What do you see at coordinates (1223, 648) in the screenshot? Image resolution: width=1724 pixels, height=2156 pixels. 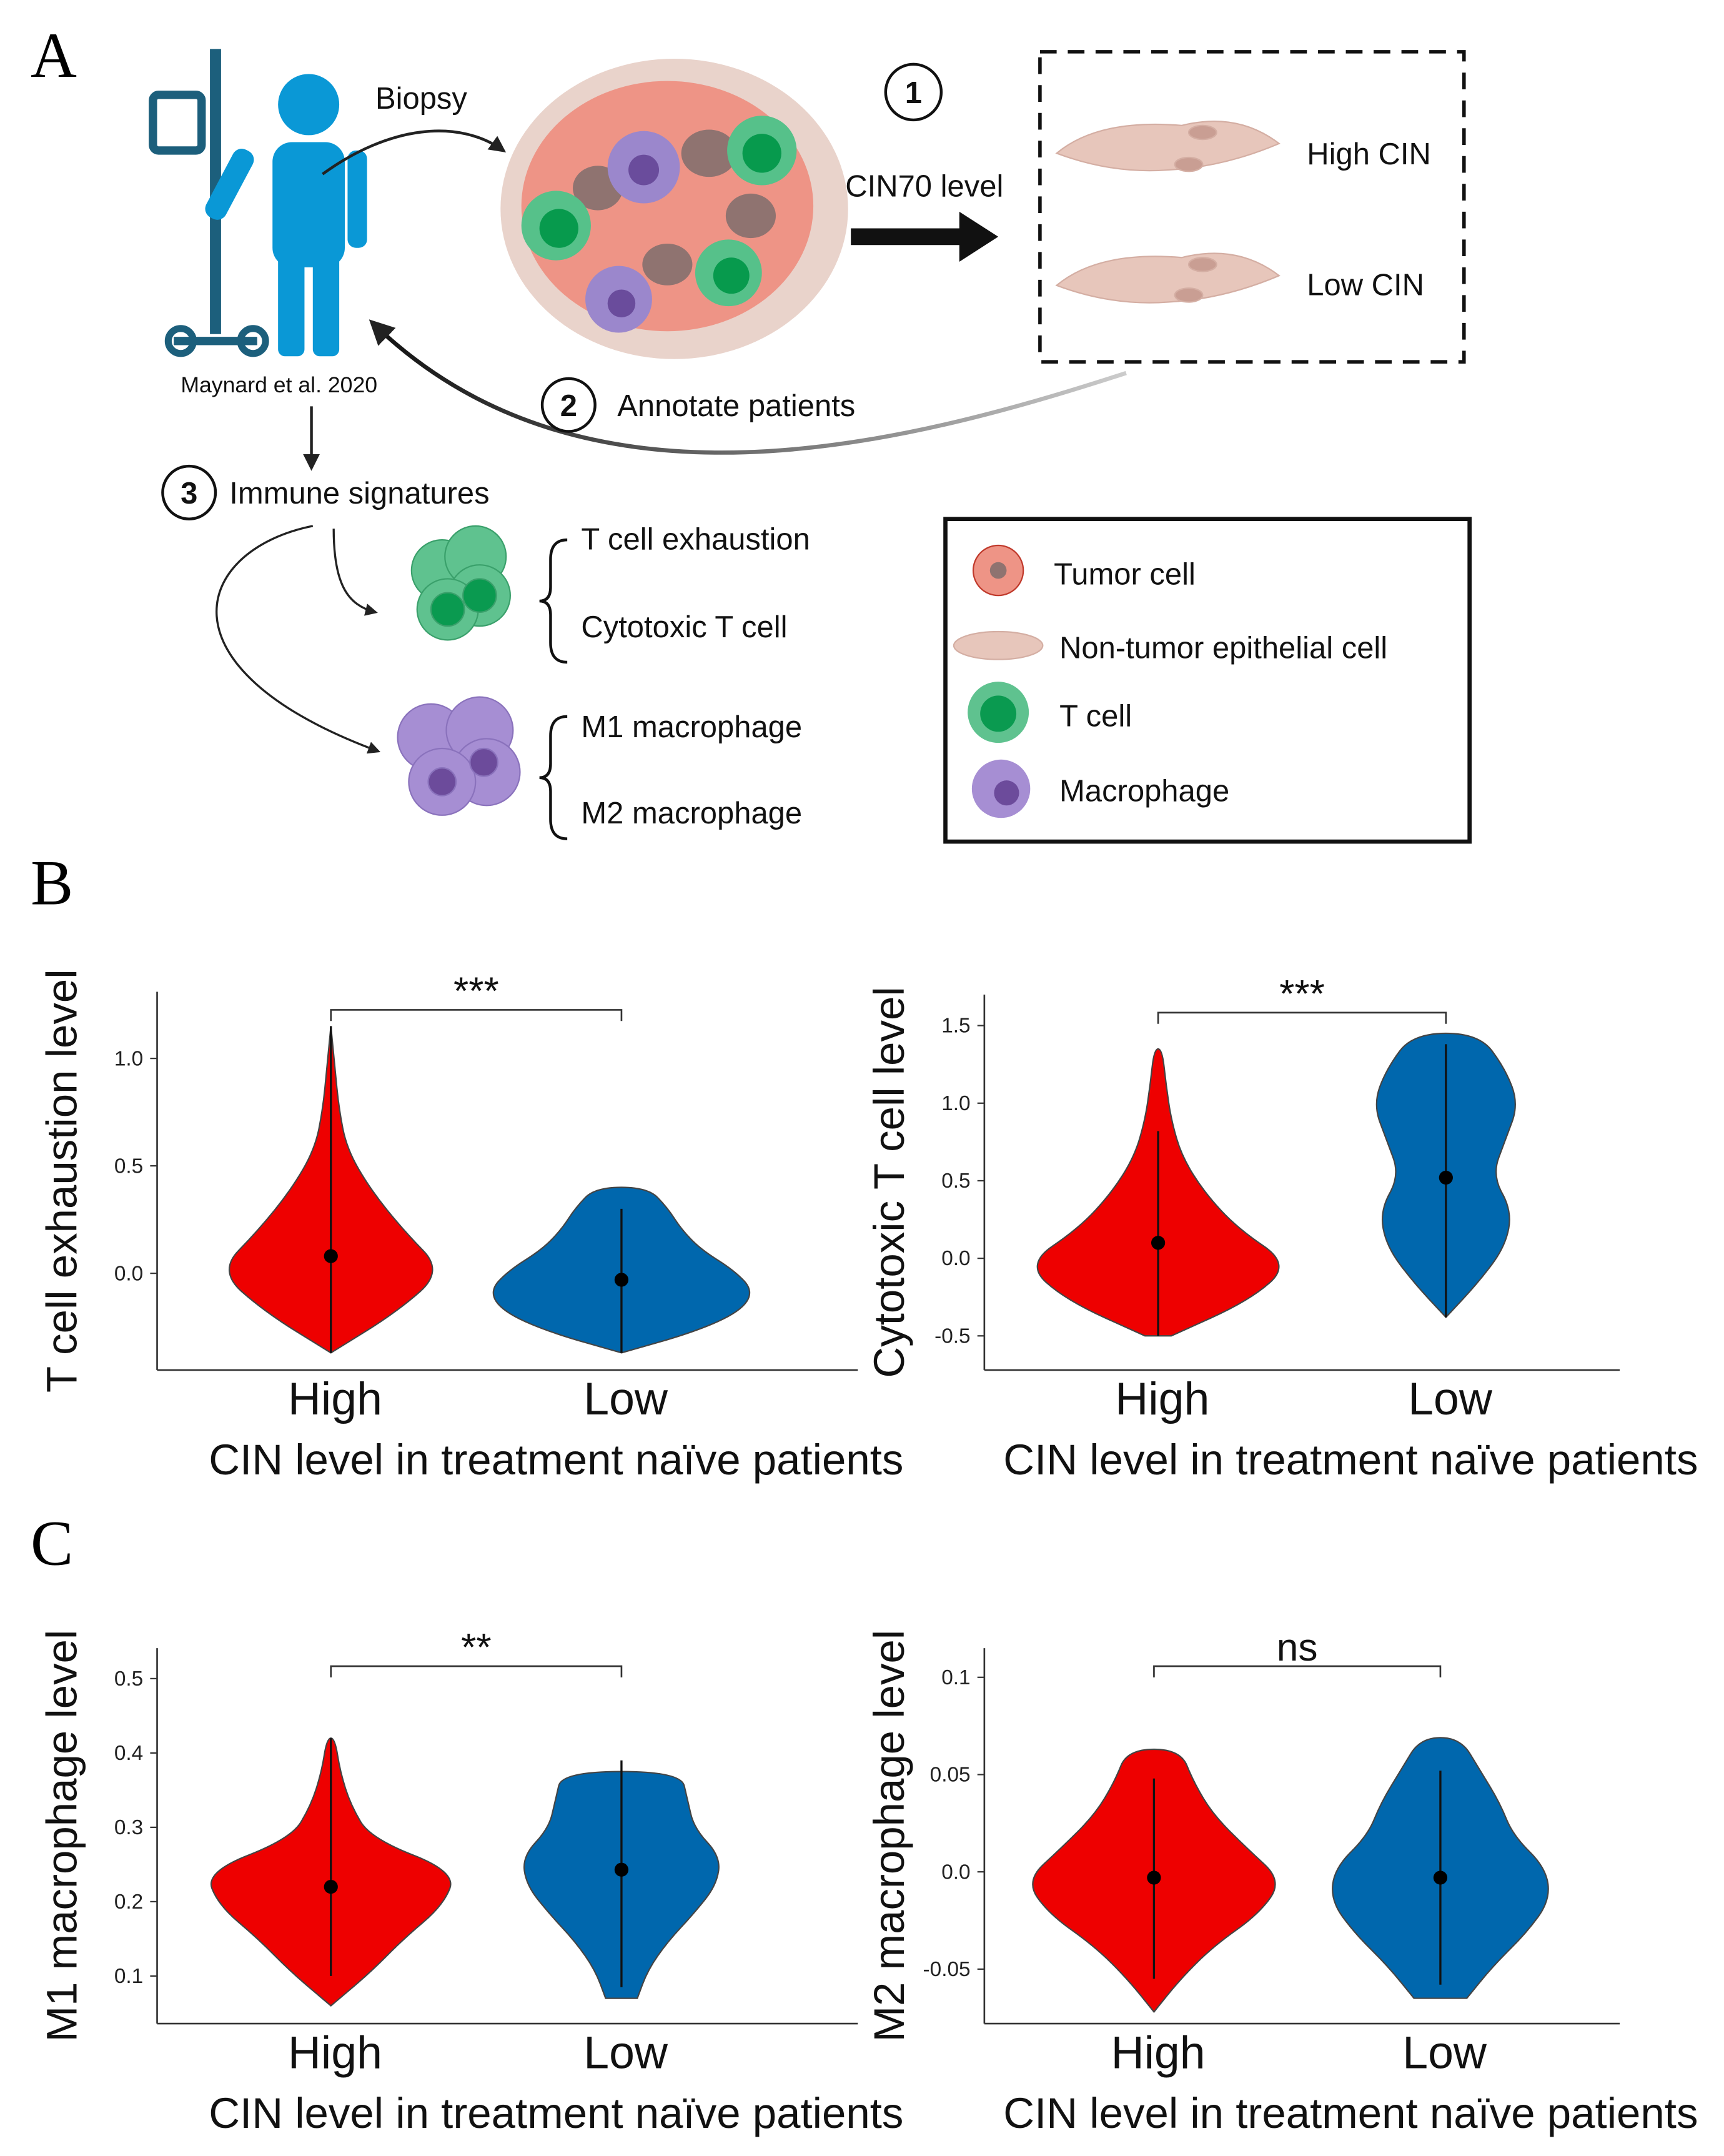 I see `legend-label: Non-tumor epithelial cell` at bounding box center [1223, 648].